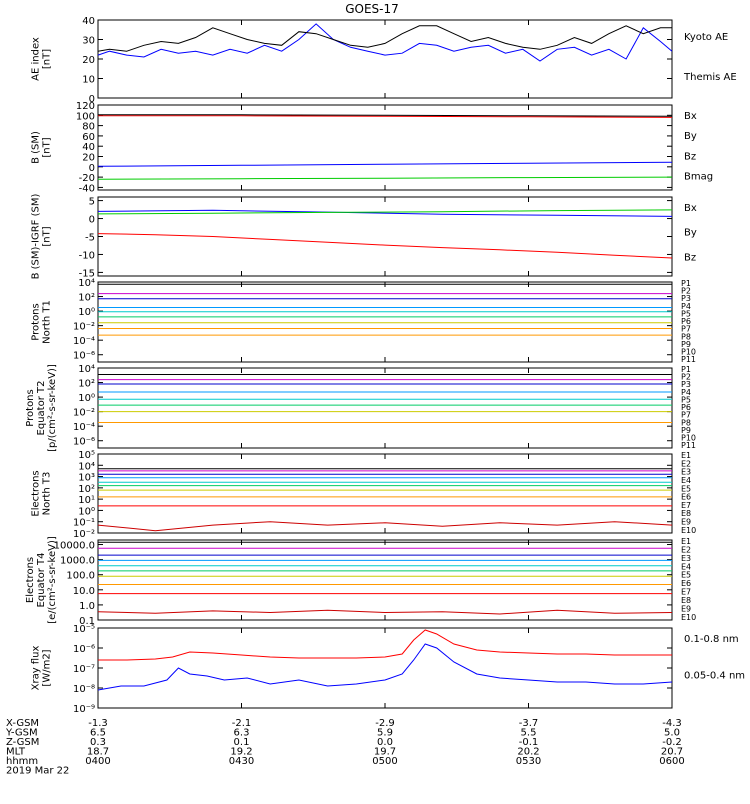 This screenshot has height=804, width=750. I want to click on y-tick-label: 1.0, so click(87, 606).